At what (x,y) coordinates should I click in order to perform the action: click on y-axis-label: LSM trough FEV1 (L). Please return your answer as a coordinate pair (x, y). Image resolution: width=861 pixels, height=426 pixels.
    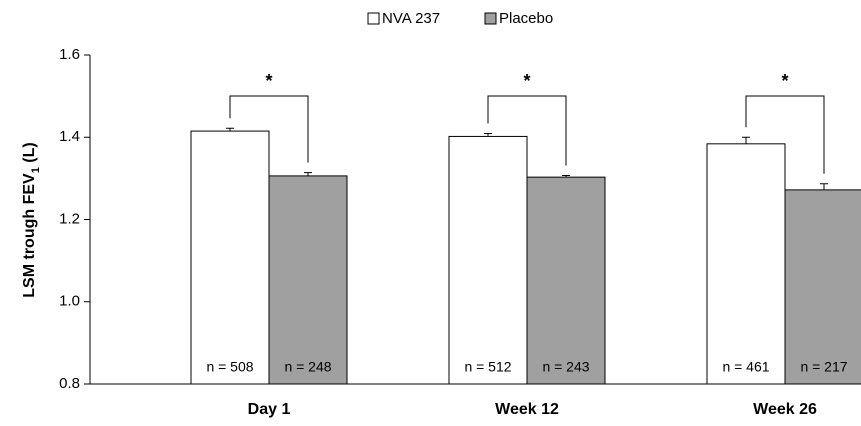
    Looking at the image, I should click on (31, 219).